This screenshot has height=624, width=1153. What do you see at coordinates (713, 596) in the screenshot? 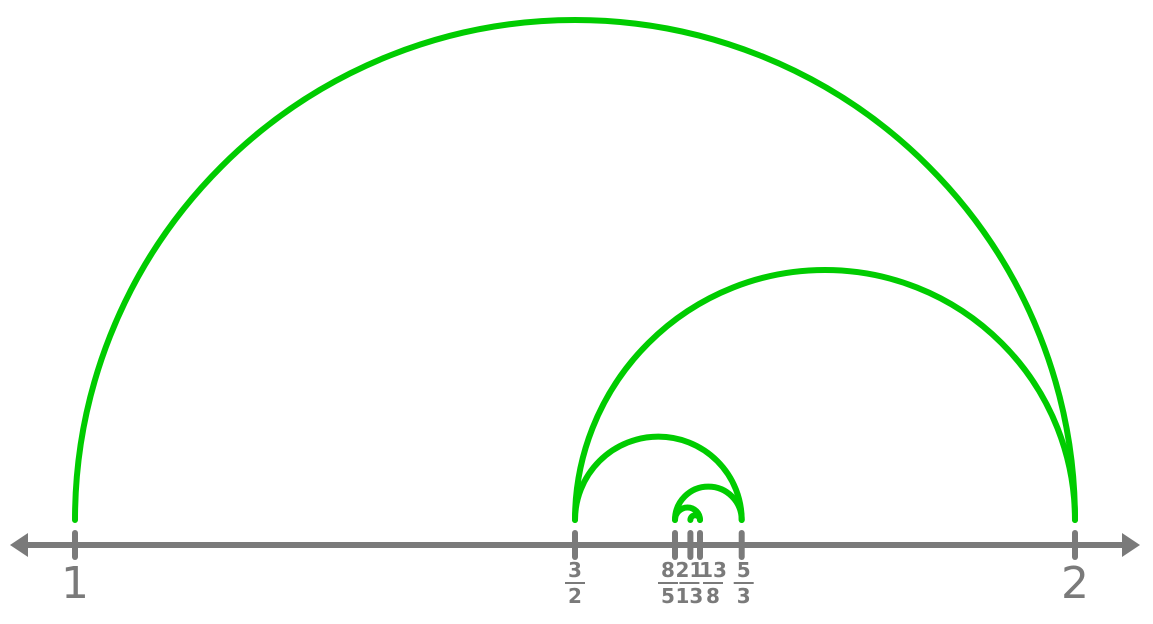
I see `denominator-p13_8: 8` at bounding box center [713, 596].